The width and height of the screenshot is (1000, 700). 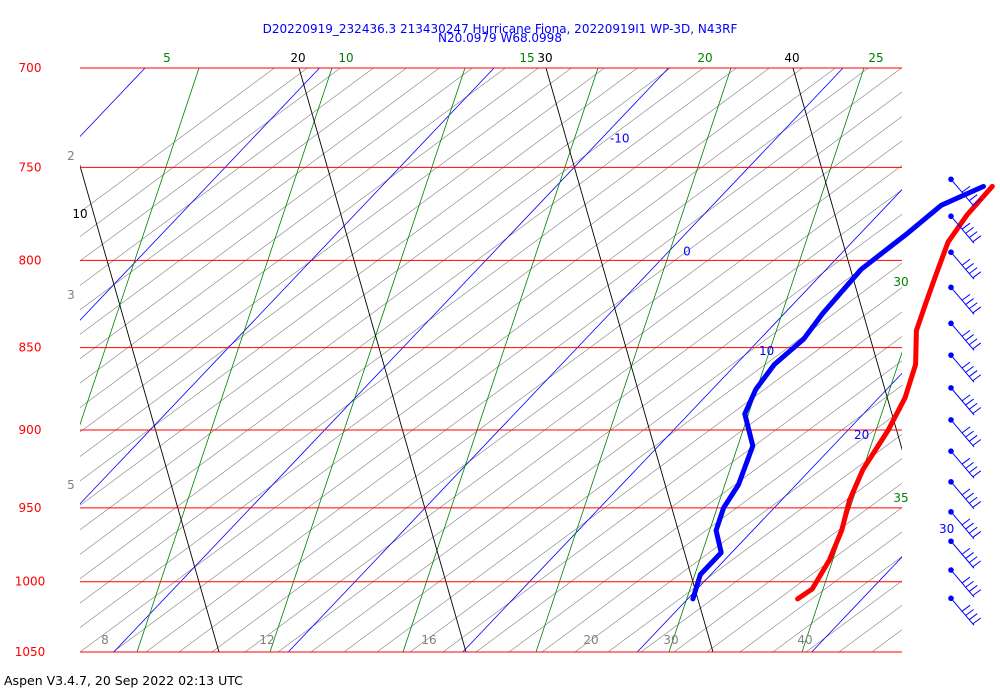 I want to click on mixing-ratio-line, so click(x=851, y=501).